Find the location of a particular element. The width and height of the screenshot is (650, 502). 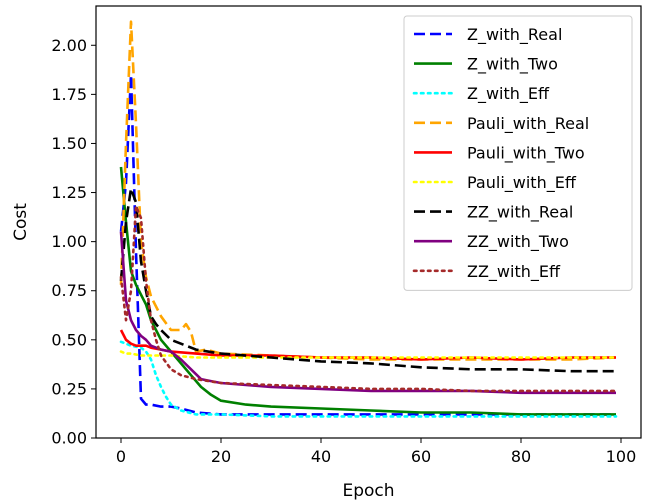

x-tick-label: 100 is located at coordinates (621, 456).